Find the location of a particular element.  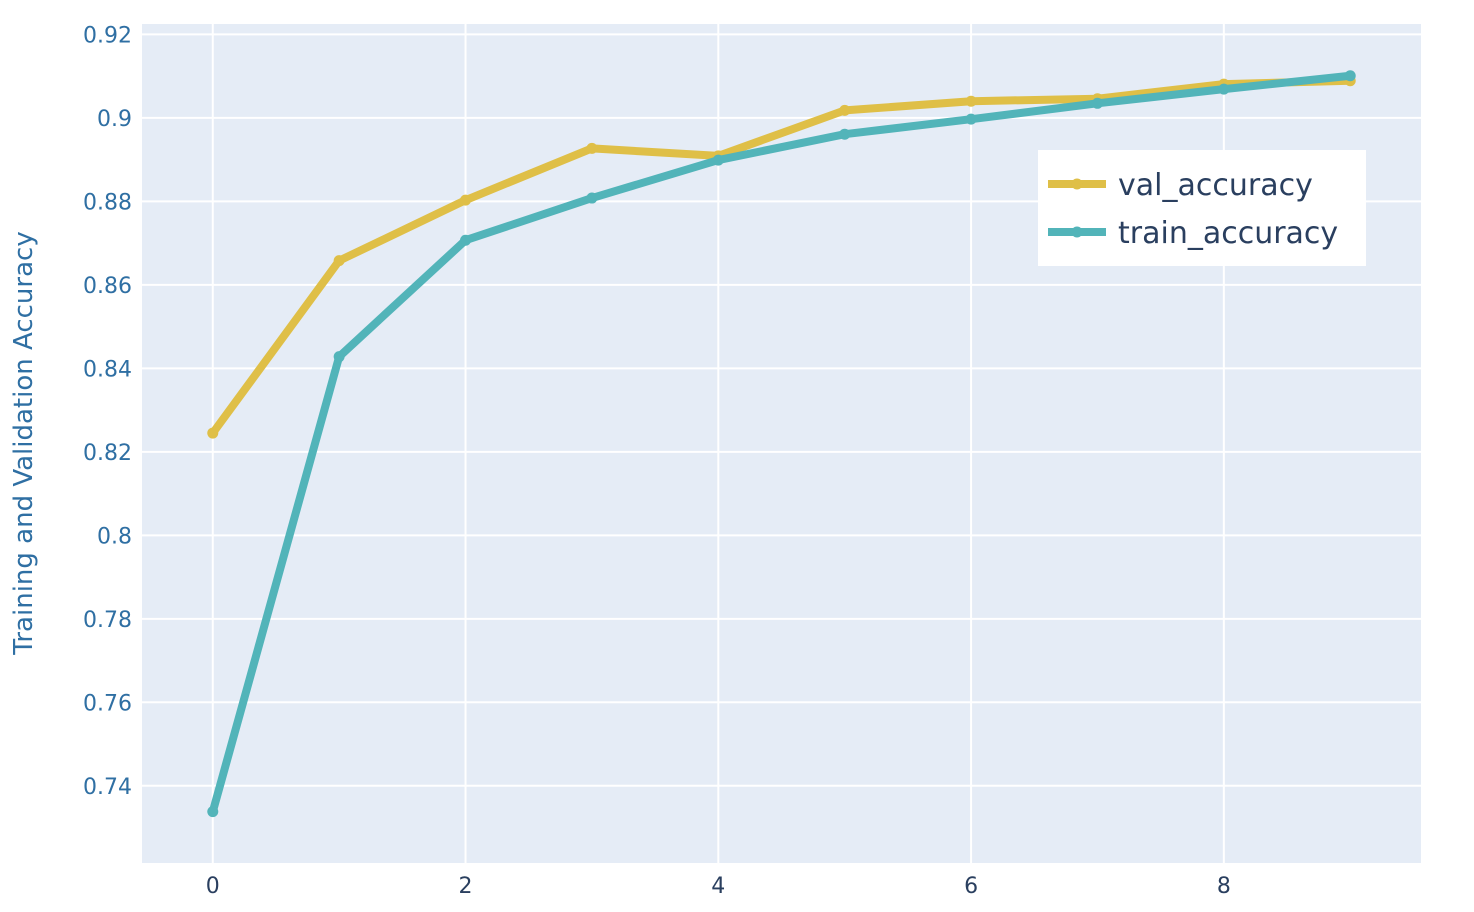

y-tick-label: 0.76 is located at coordinates (107, 703).